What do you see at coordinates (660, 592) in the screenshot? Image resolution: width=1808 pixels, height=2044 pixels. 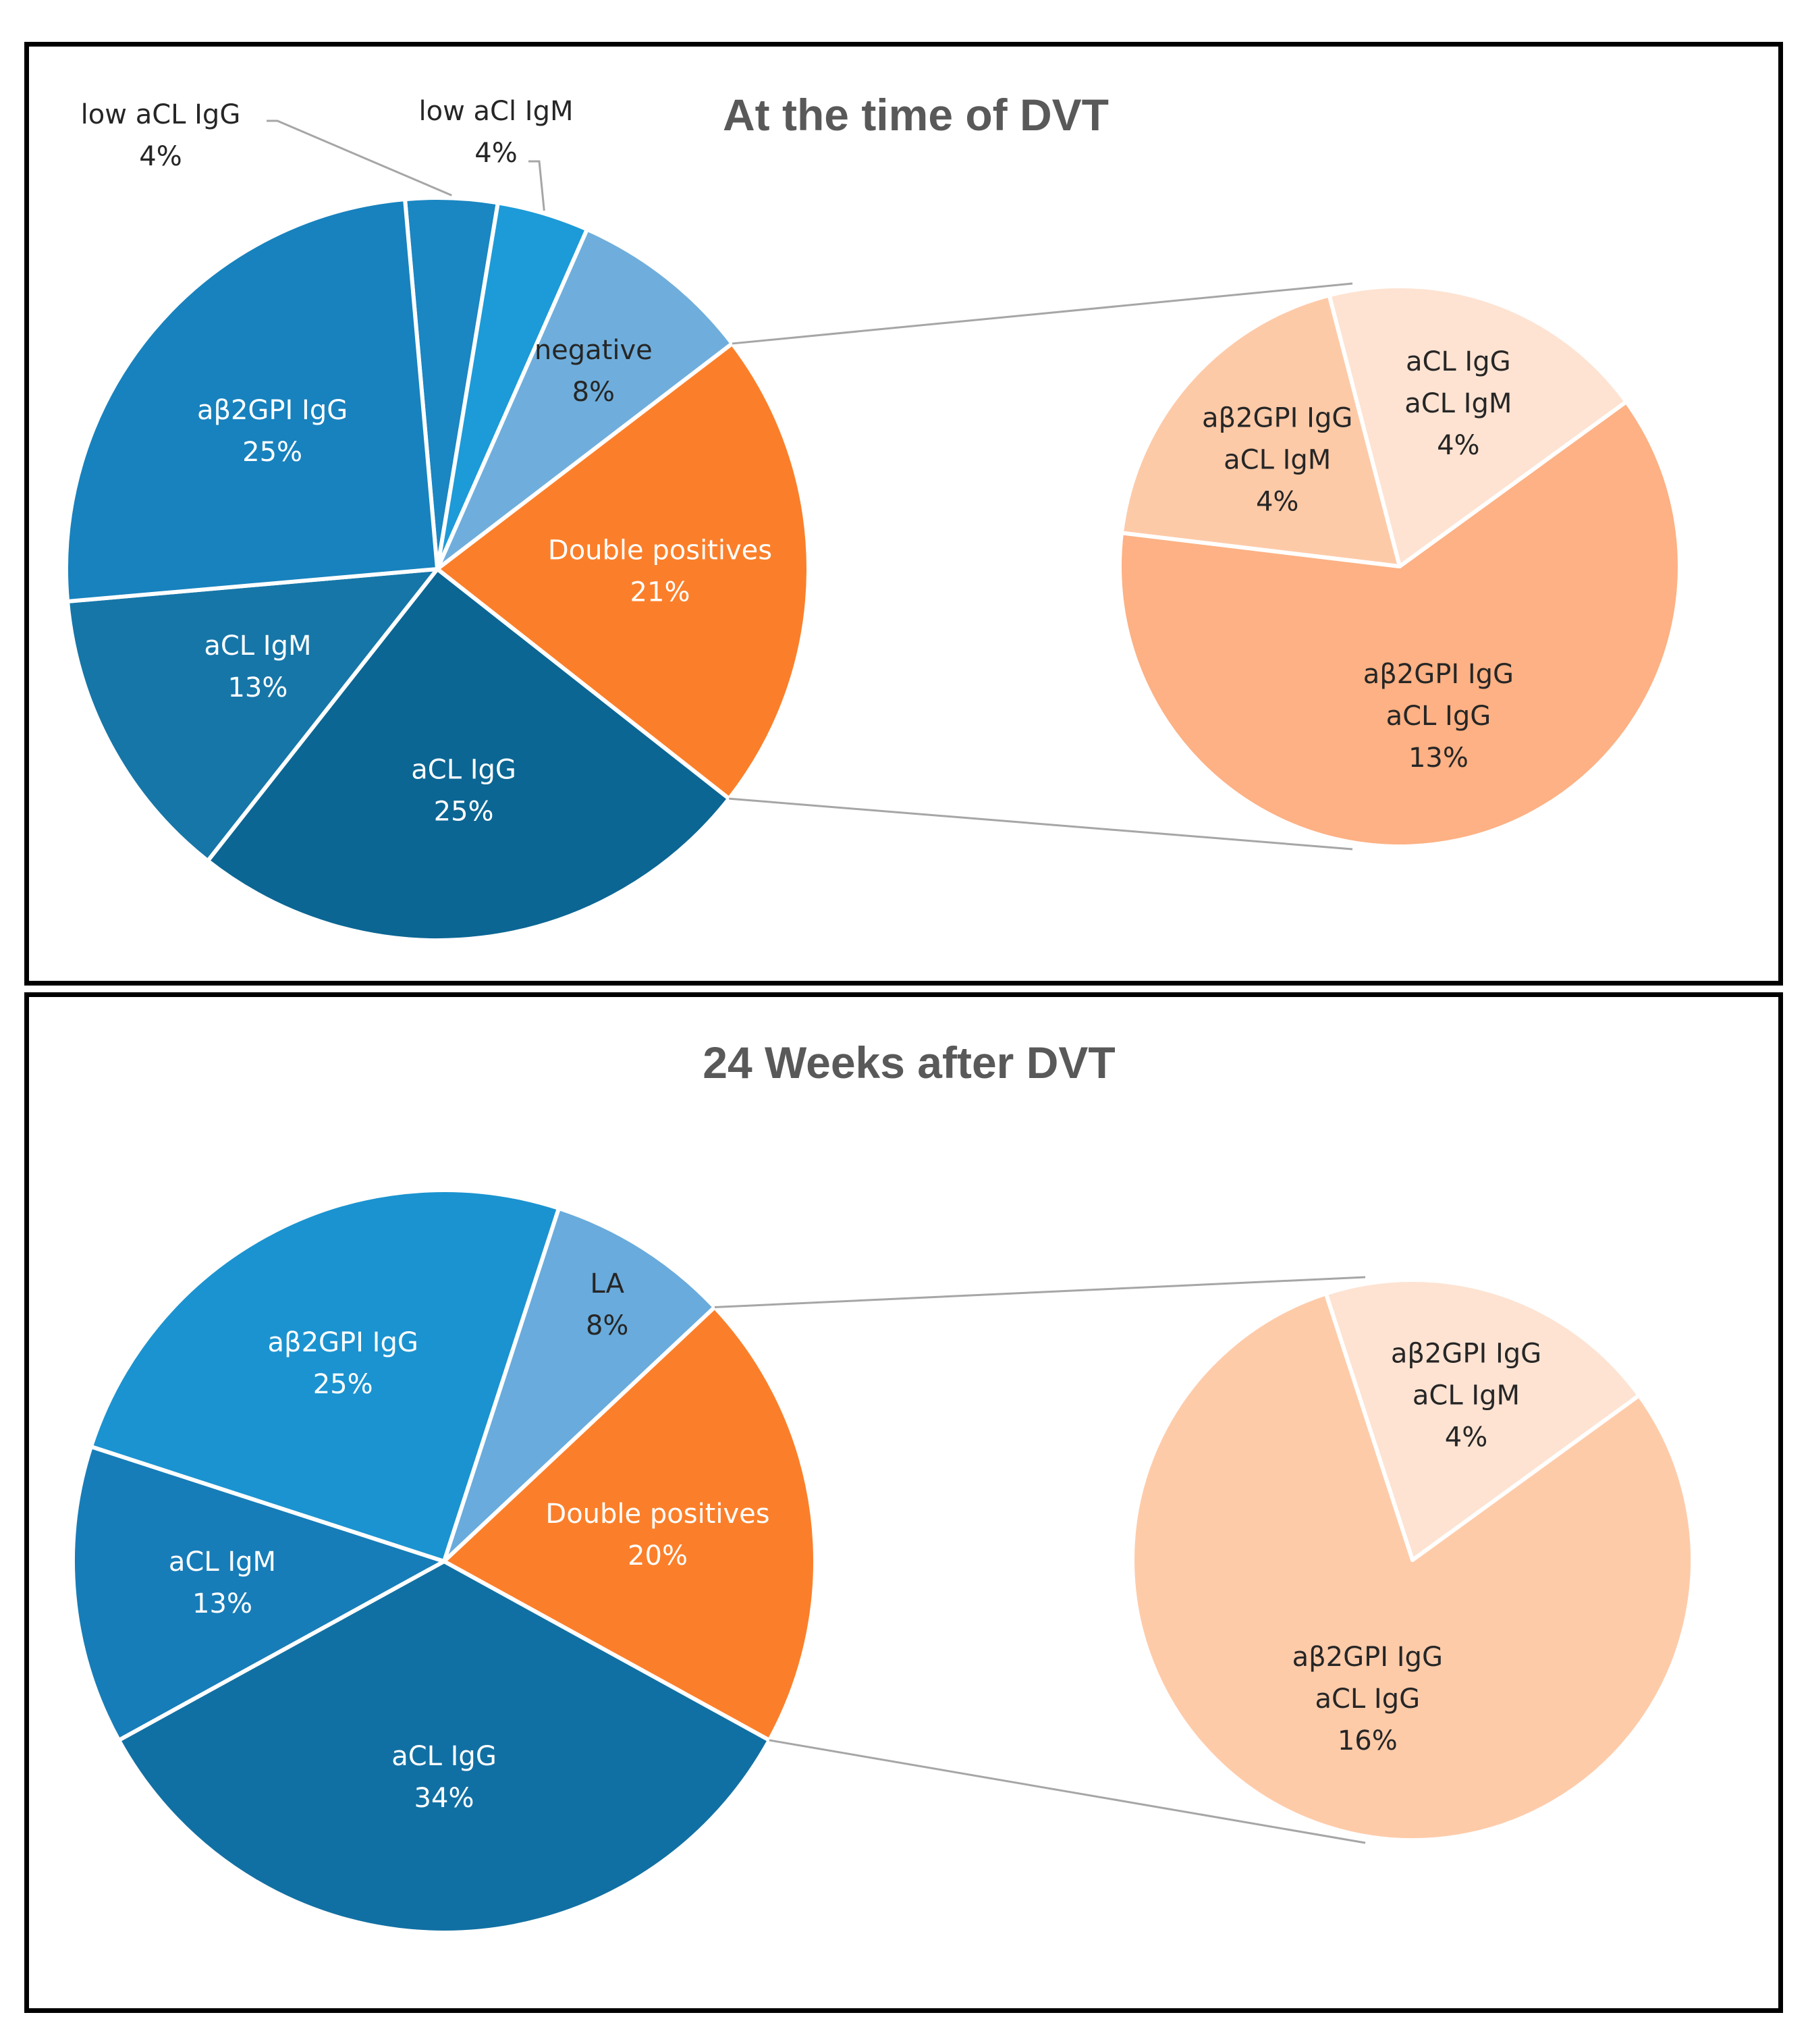 I see `label-line: 21%` at bounding box center [660, 592].